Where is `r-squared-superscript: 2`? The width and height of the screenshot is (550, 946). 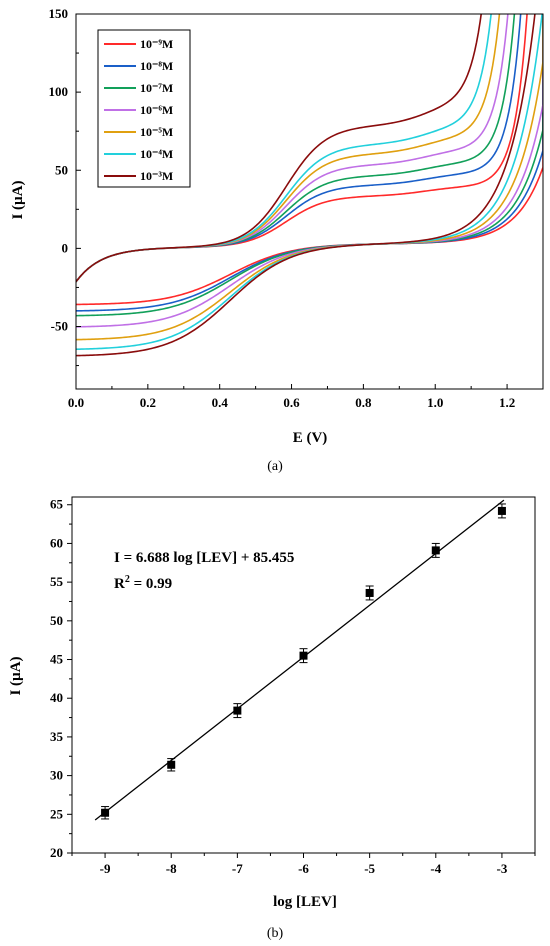 r-squared-superscript: 2 is located at coordinates (127, 579).